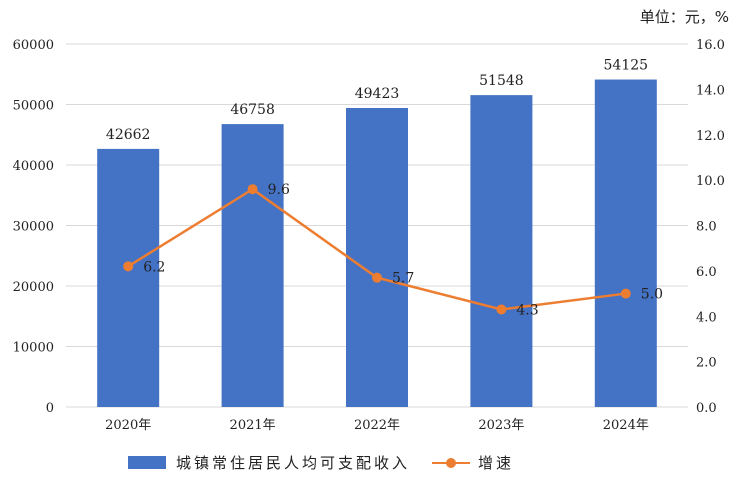 Image resolution: width=737 pixels, height=478 pixels. What do you see at coordinates (706, 363) in the screenshot?
I see `y-right-tick-label: 2.0` at bounding box center [706, 363].